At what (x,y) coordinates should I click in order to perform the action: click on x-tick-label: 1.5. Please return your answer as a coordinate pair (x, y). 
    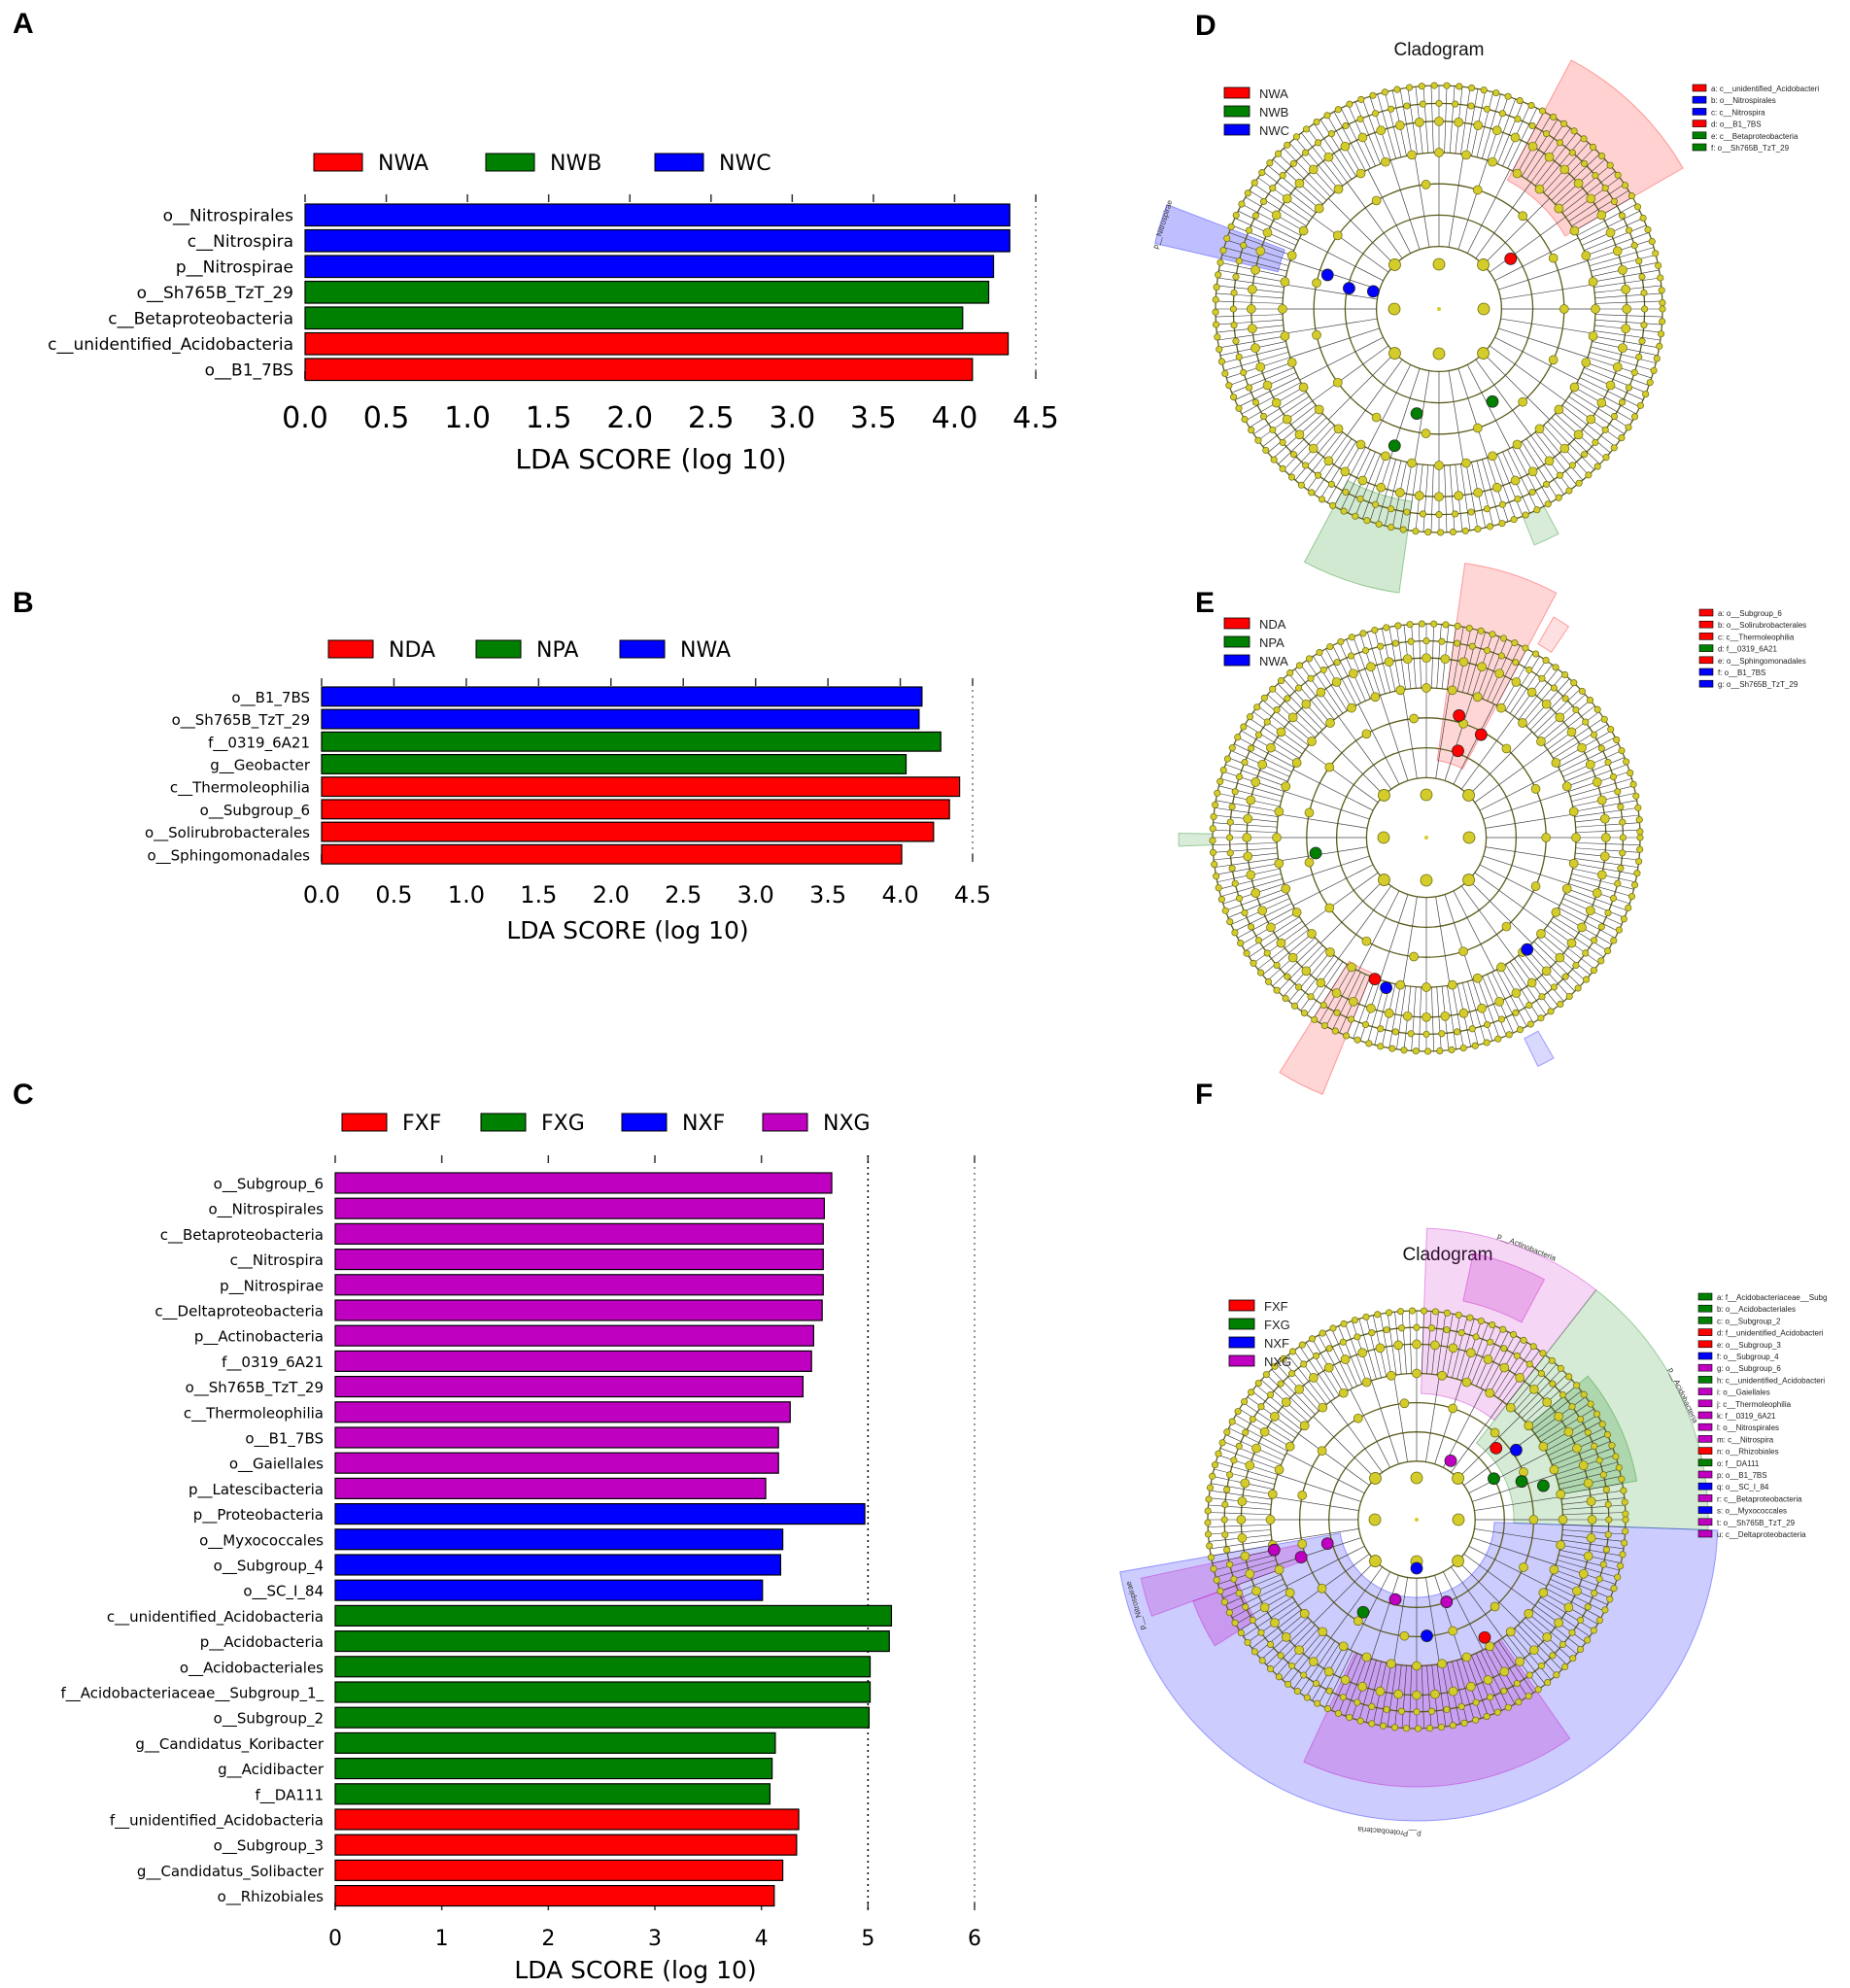
    Looking at the image, I should click on (538, 895).